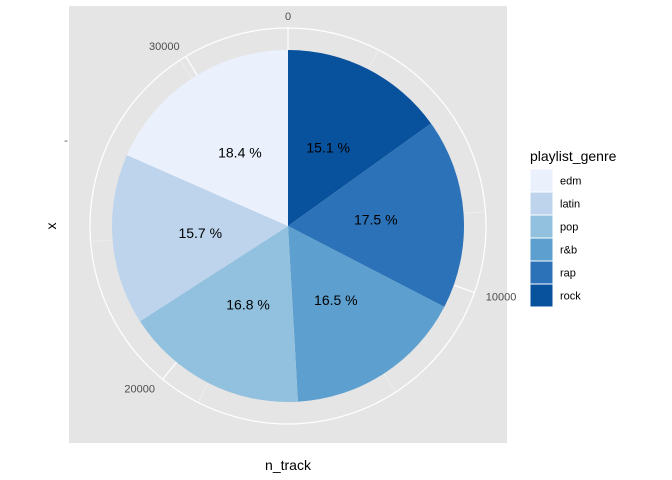  I want to click on pie-slice-edm, so click(207, 138).